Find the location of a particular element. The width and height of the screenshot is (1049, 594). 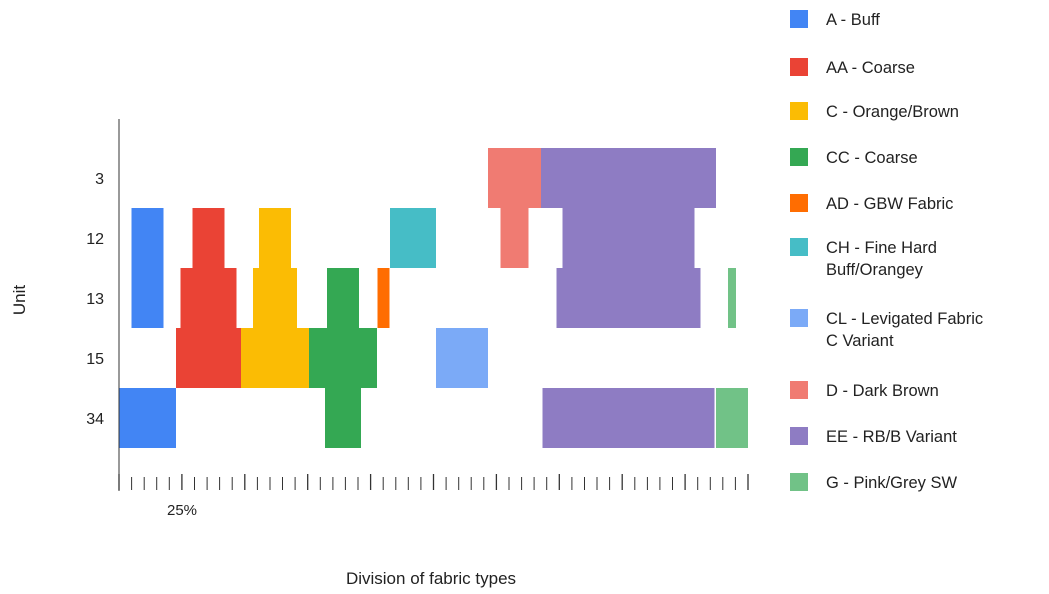

legend-item: EE - RB/B Variant is located at coordinates (919, 437).